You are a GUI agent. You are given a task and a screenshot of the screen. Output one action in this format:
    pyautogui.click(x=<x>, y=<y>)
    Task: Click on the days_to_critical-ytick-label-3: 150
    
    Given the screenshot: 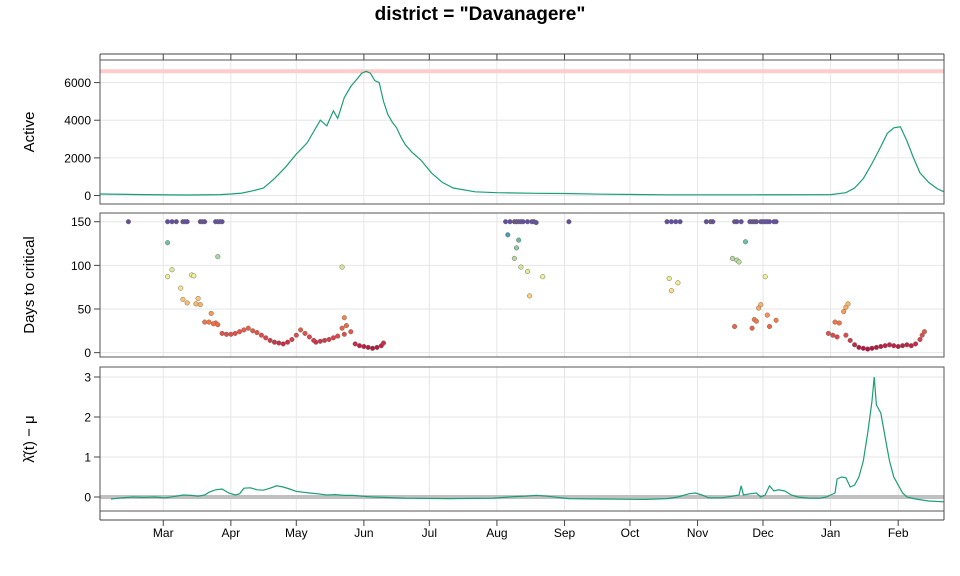 What is the action you would take?
    pyautogui.click(x=81, y=222)
    